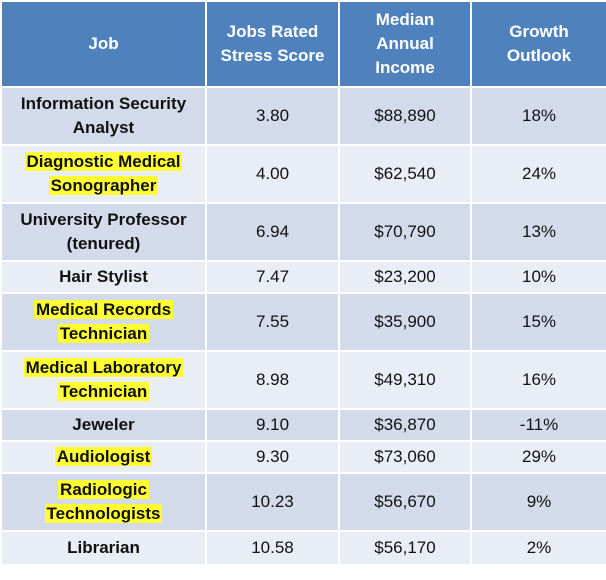 The image size is (606, 580). What do you see at coordinates (405, 232) in the screenshot?
I see `median-income: $70,790` at bounding box center [405, 232].